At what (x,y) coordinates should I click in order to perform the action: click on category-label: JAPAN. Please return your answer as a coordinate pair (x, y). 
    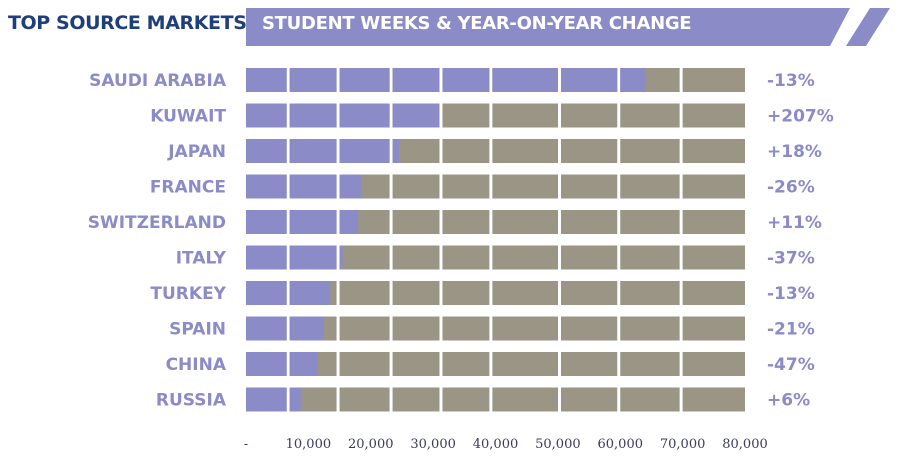
    Looking at the image, I should click on (196, 152).